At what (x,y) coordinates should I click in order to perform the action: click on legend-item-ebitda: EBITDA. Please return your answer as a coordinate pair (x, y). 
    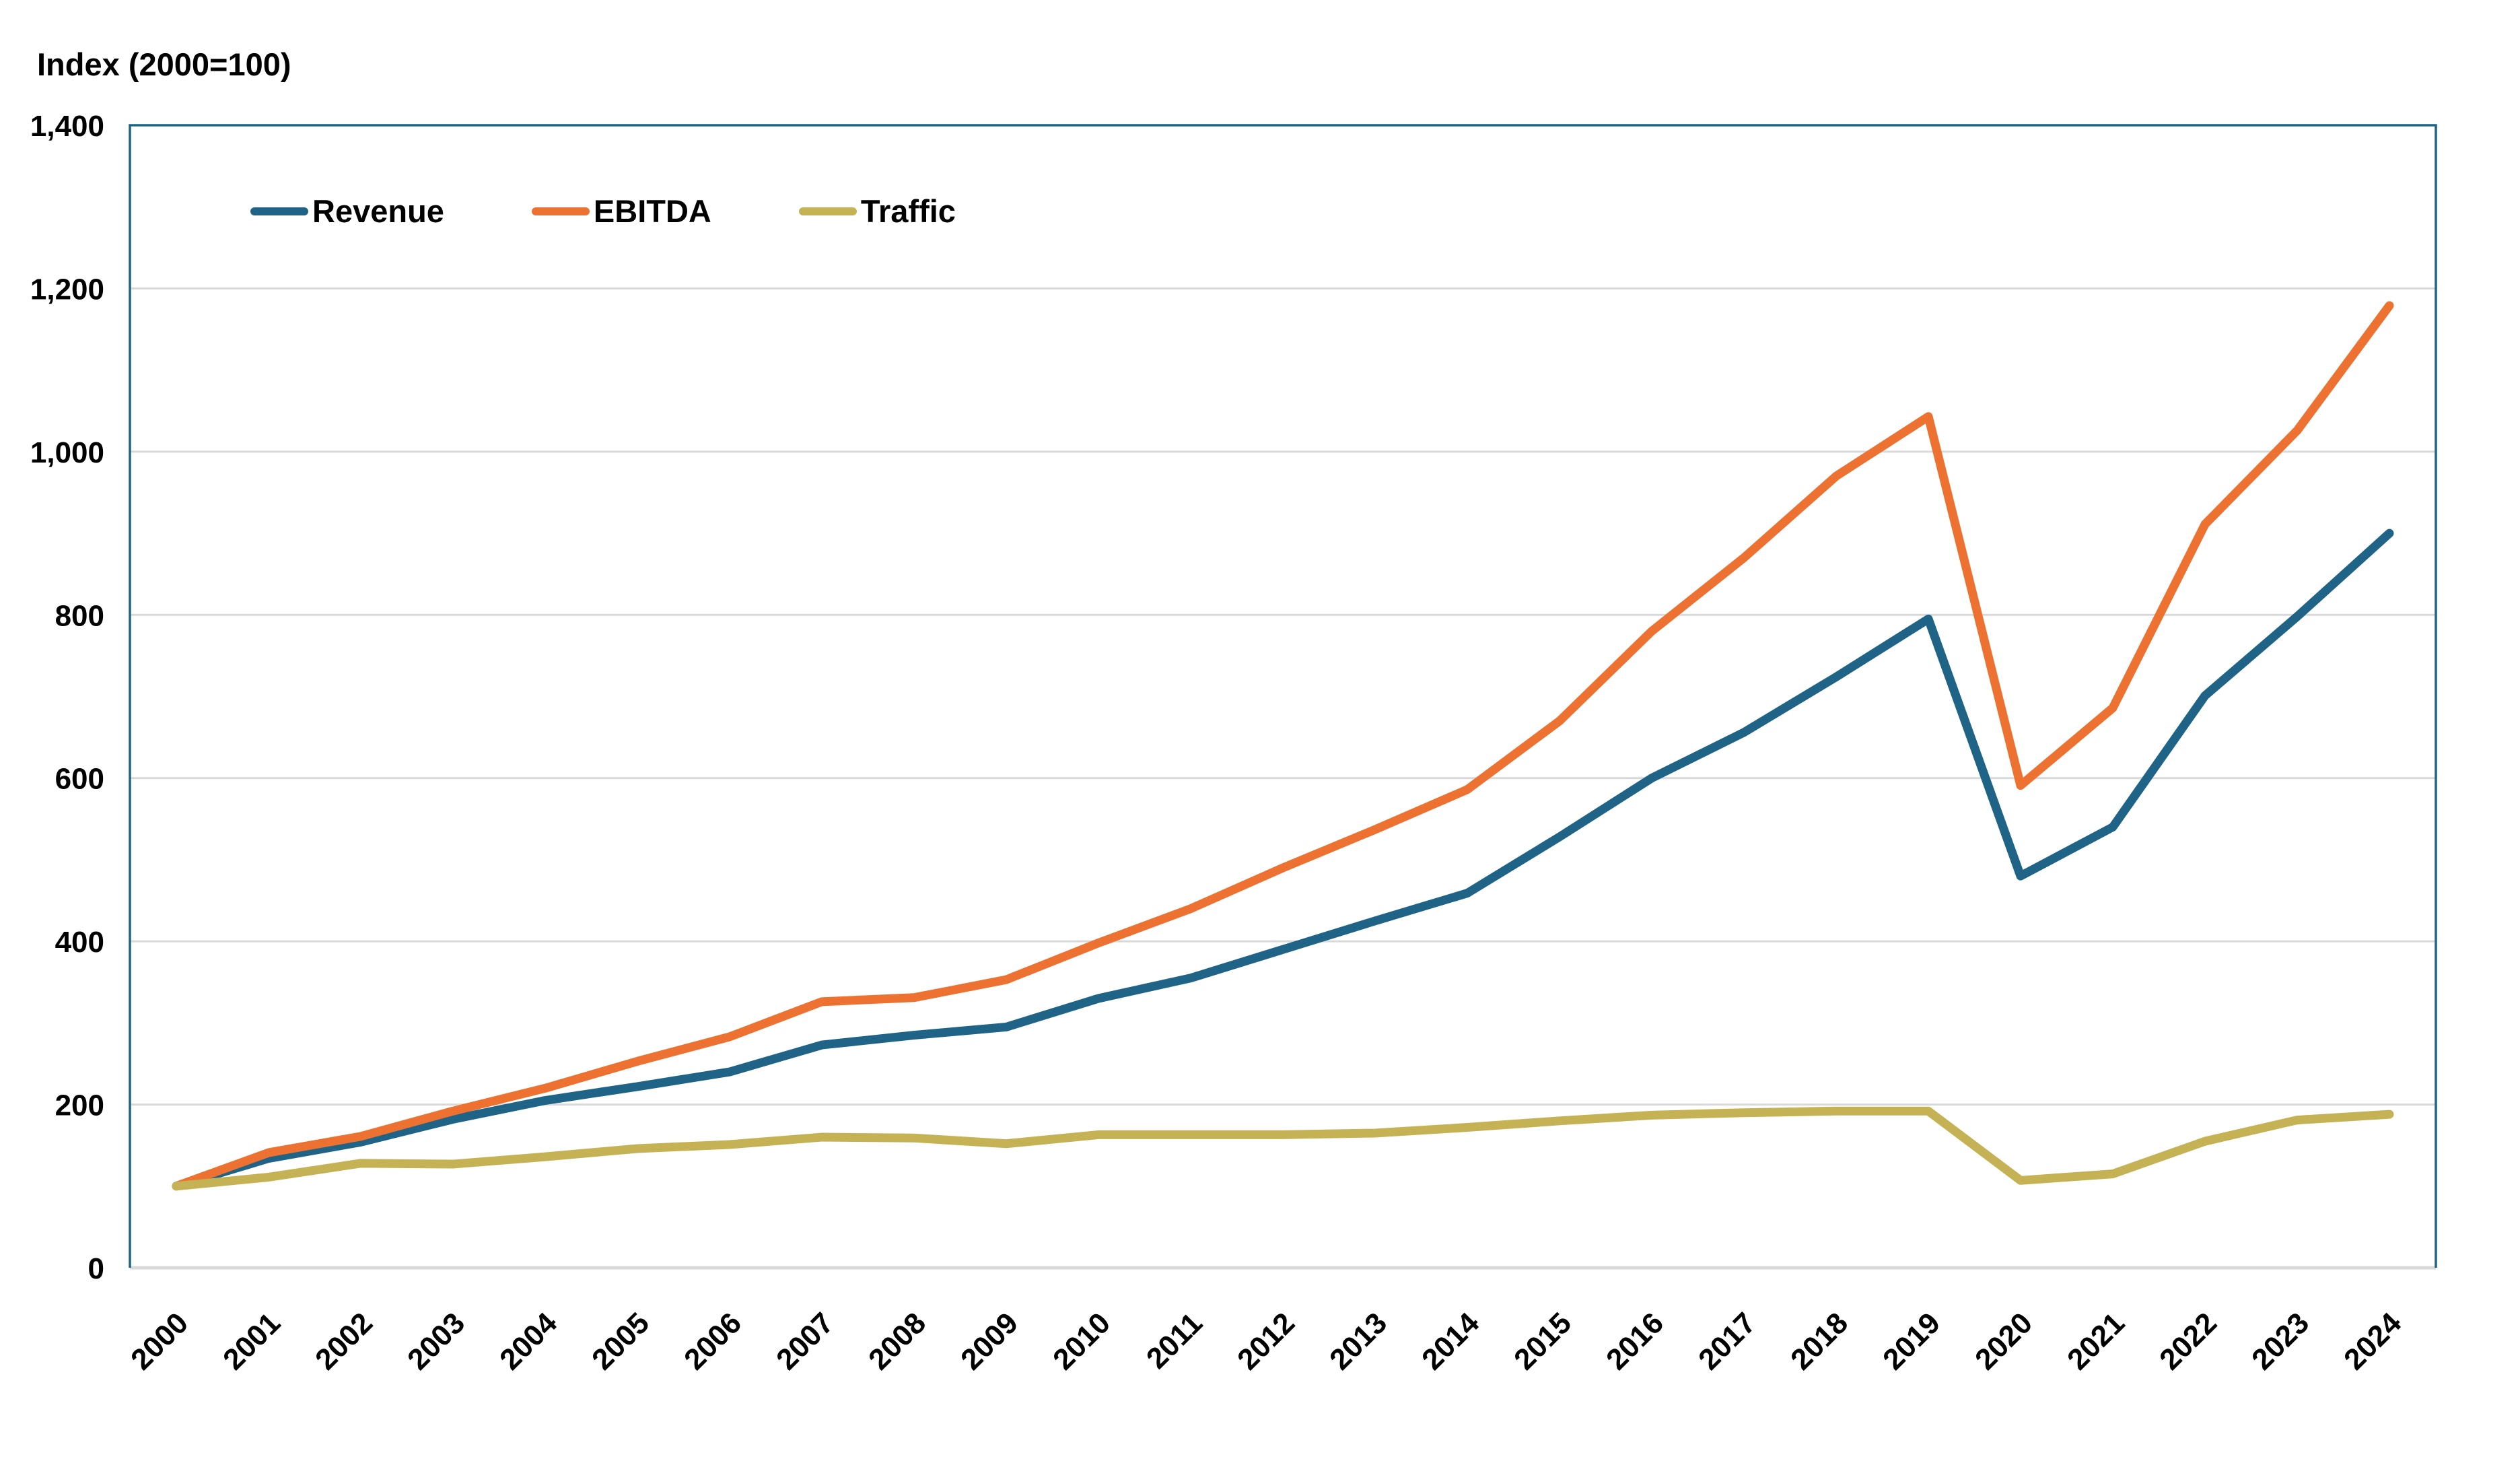
    Looking at the image, I should click on (621, 211).